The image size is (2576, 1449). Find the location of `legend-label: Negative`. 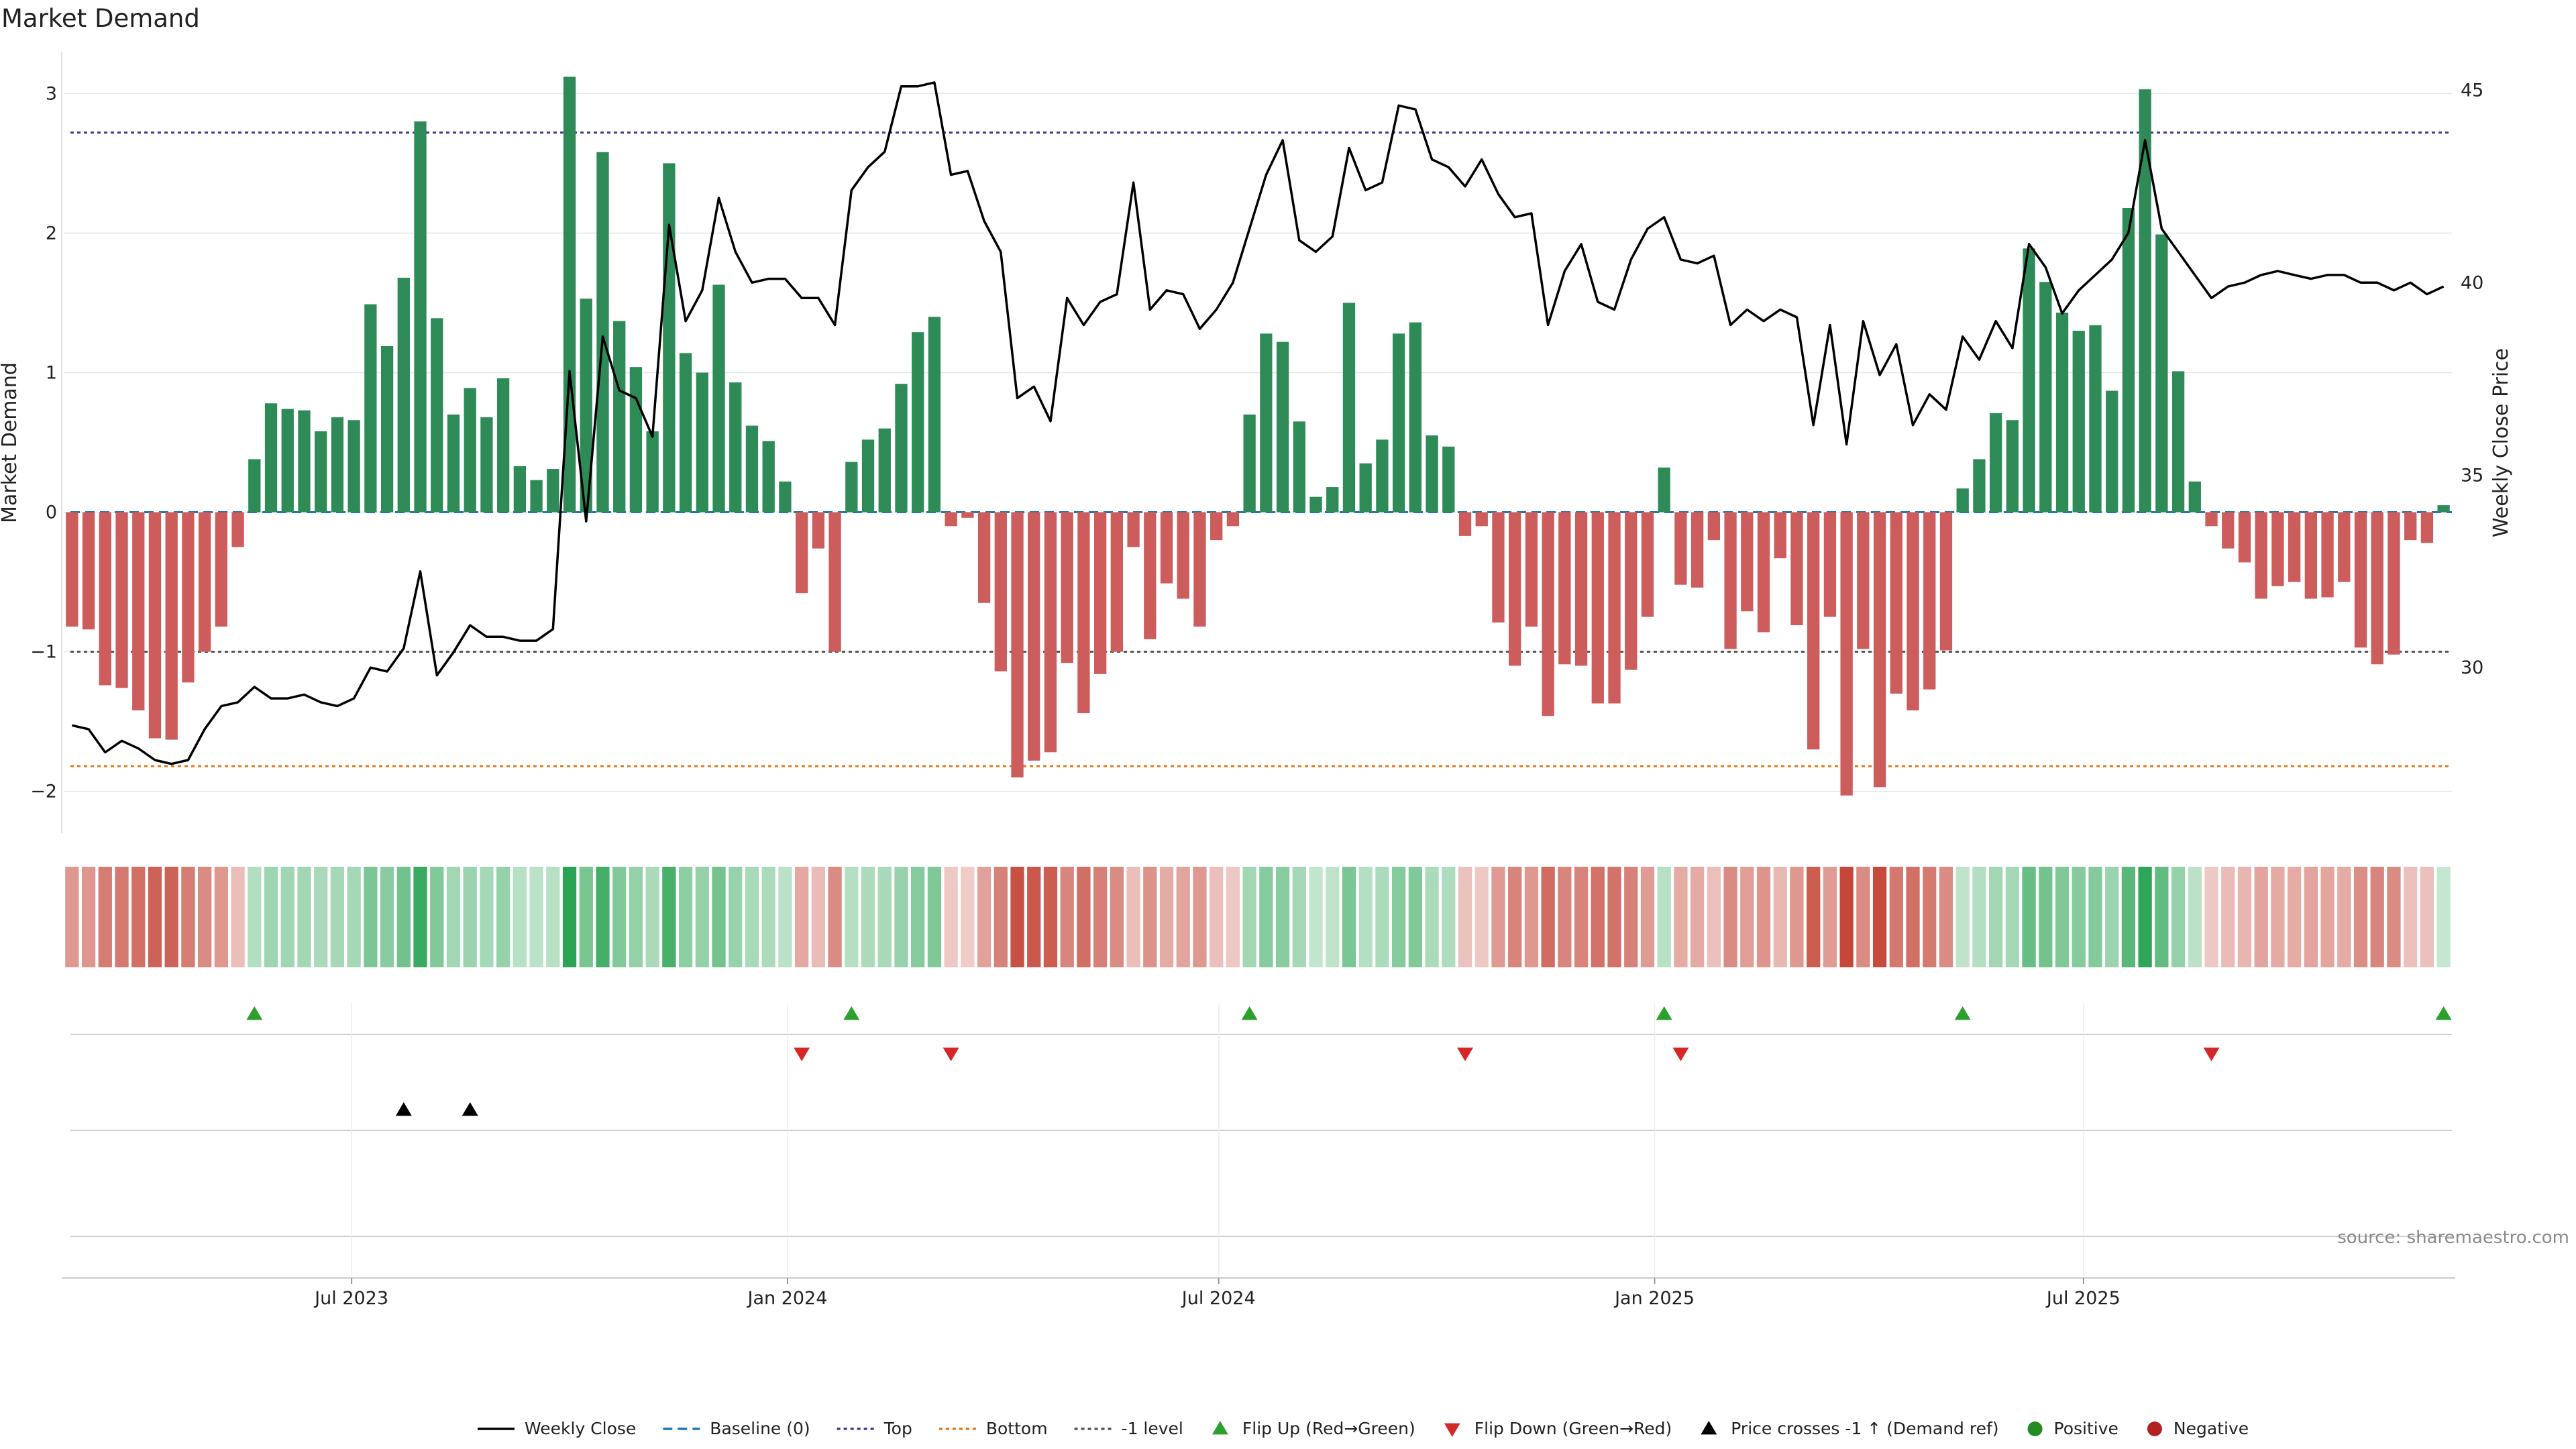

legend-label: Negative is located at coordinates (2211, 1428).